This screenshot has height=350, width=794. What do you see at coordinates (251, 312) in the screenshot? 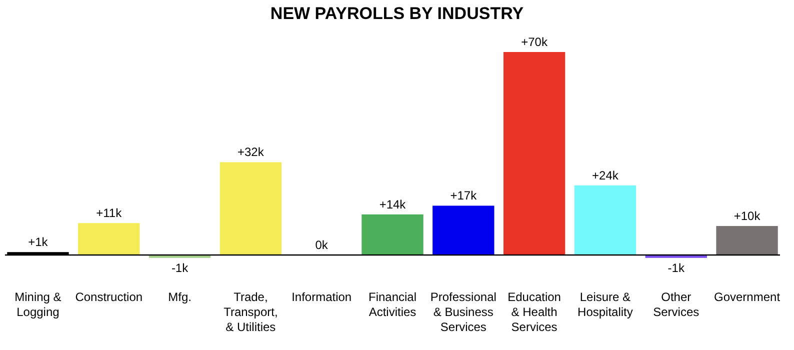
I see `x-tick-label: Trade, Transport, & Utilities` at bounding box center [251, 312].